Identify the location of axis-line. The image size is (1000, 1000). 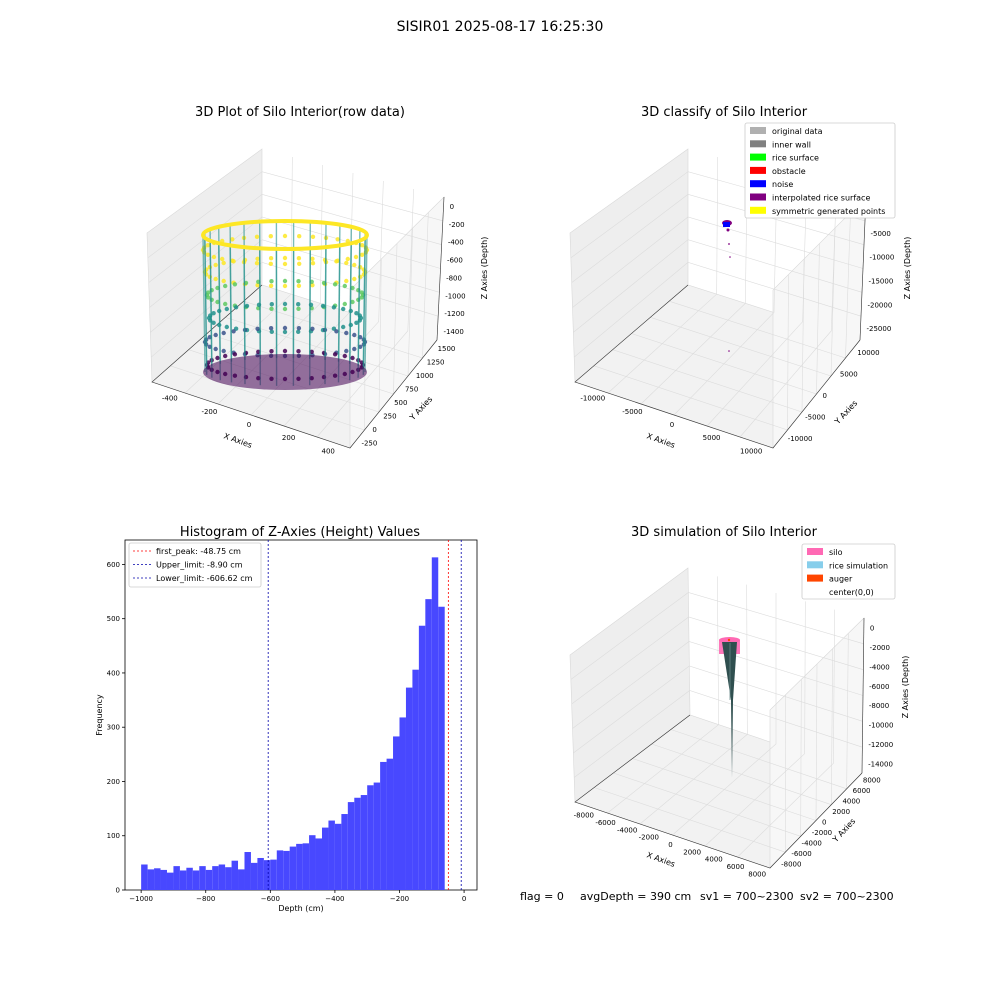
(294, 366).